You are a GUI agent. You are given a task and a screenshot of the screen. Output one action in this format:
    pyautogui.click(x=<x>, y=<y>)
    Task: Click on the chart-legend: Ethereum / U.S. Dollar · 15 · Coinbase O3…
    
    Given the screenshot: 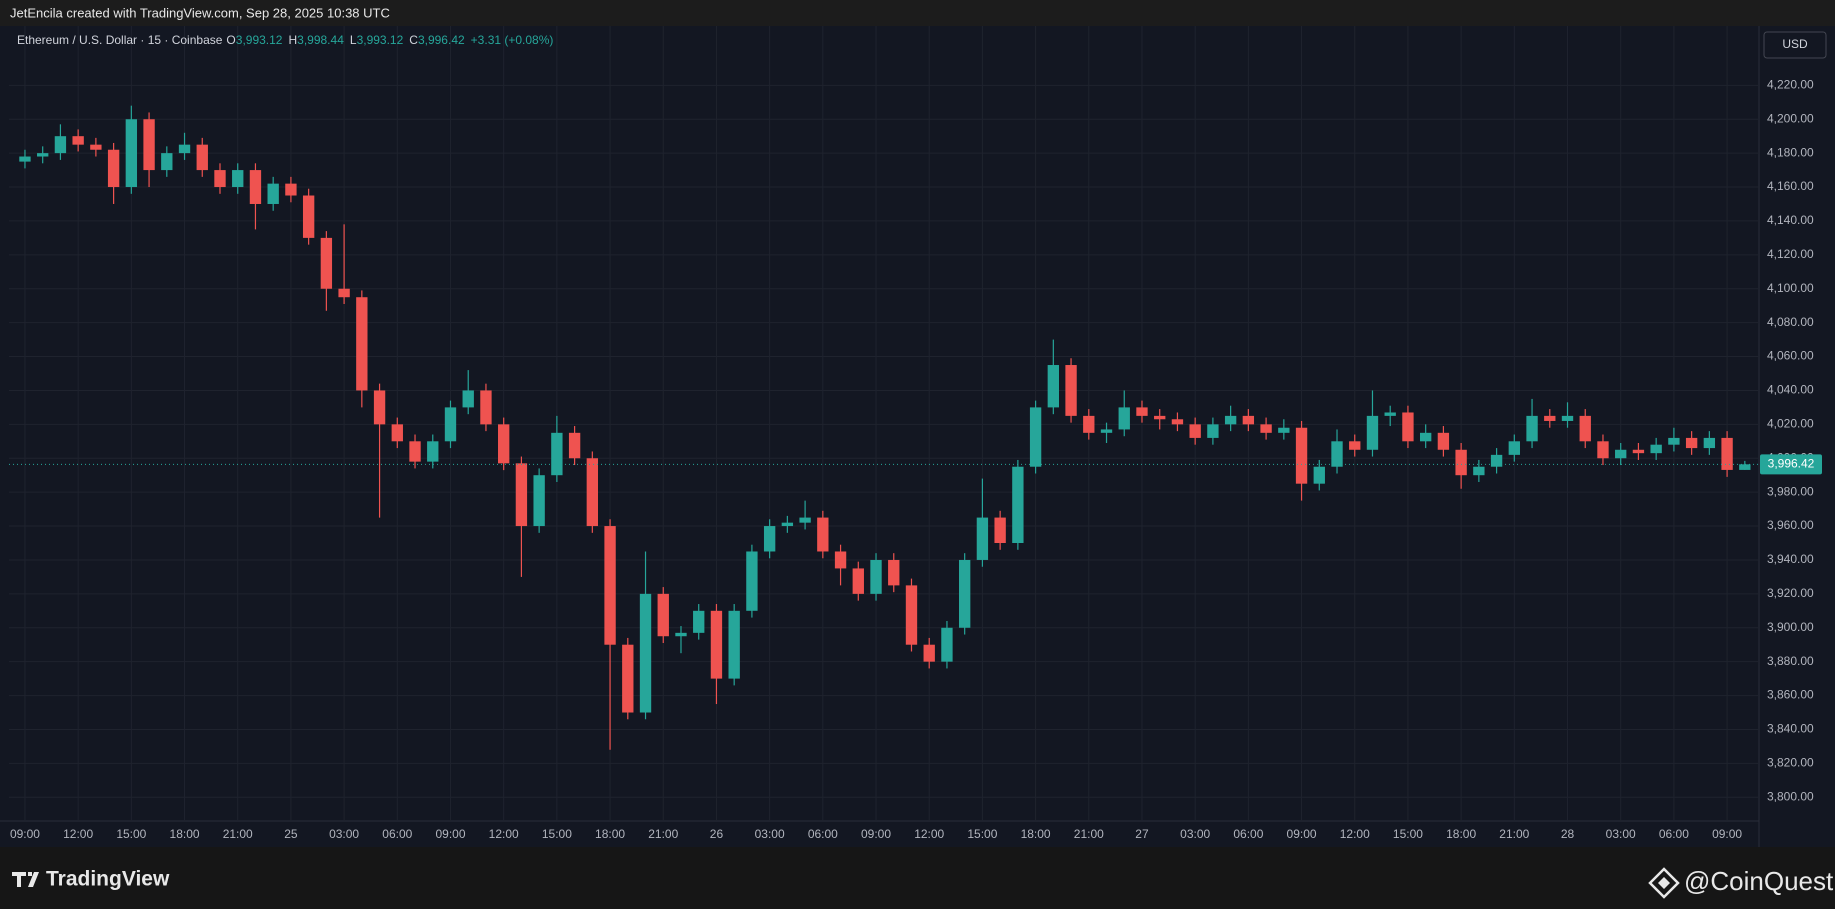 What is the action you would take?
    pyautogui.click(x=285, y=40)
    